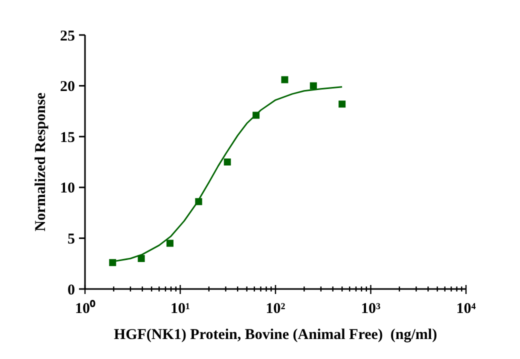 The width and height of the screenshot is (520, 359). Describe the element at coordinates (276, 335) in the screenshot. I see `x-axis-title: HGF(NK1) Protein, Bovine (Animal Free) (ng/ml)` at that location.